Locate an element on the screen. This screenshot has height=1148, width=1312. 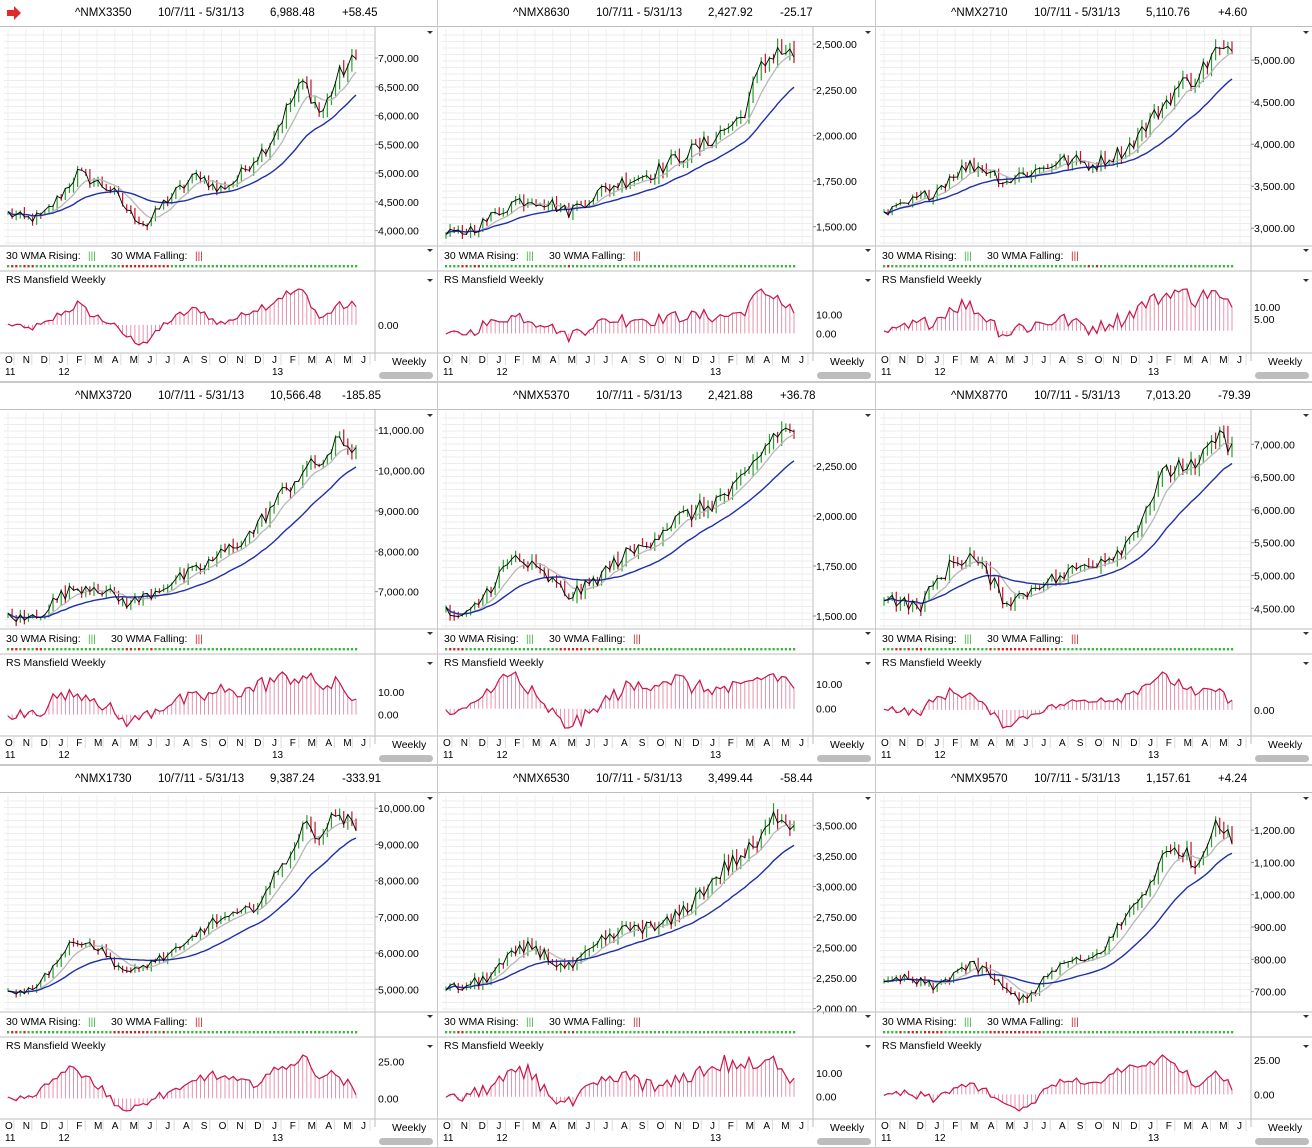
rs-tick-label: 5.00 is located at coordinates (1264, 320).